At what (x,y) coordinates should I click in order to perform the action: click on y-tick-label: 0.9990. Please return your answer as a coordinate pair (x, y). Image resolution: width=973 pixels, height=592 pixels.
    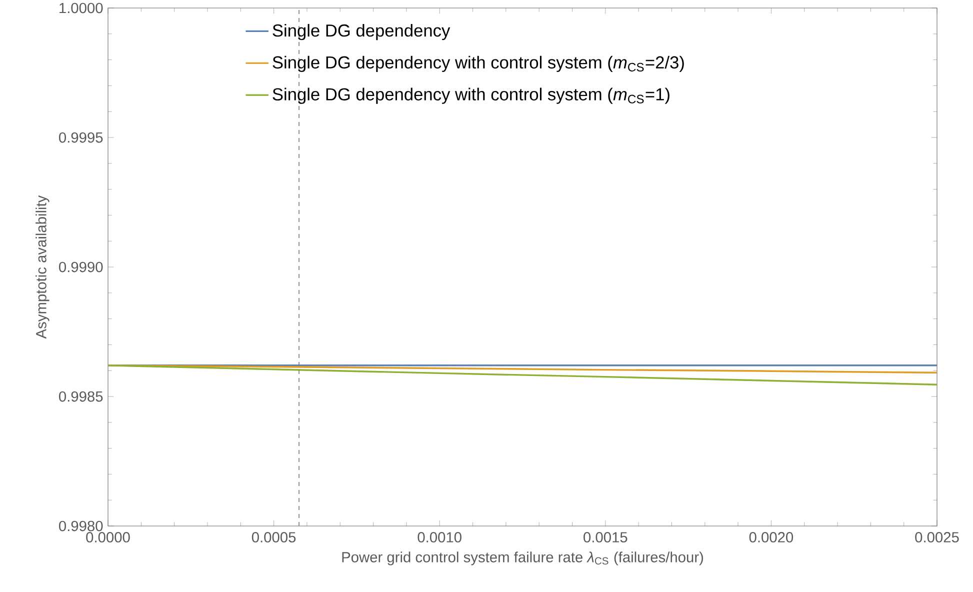
    Looking at the image, I should click on (80, 267).